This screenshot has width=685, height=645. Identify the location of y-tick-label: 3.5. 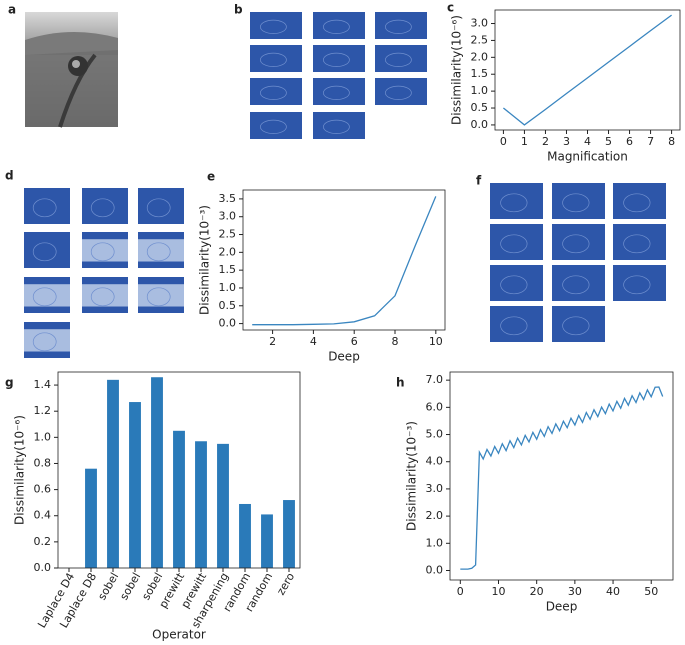
(228, 198).